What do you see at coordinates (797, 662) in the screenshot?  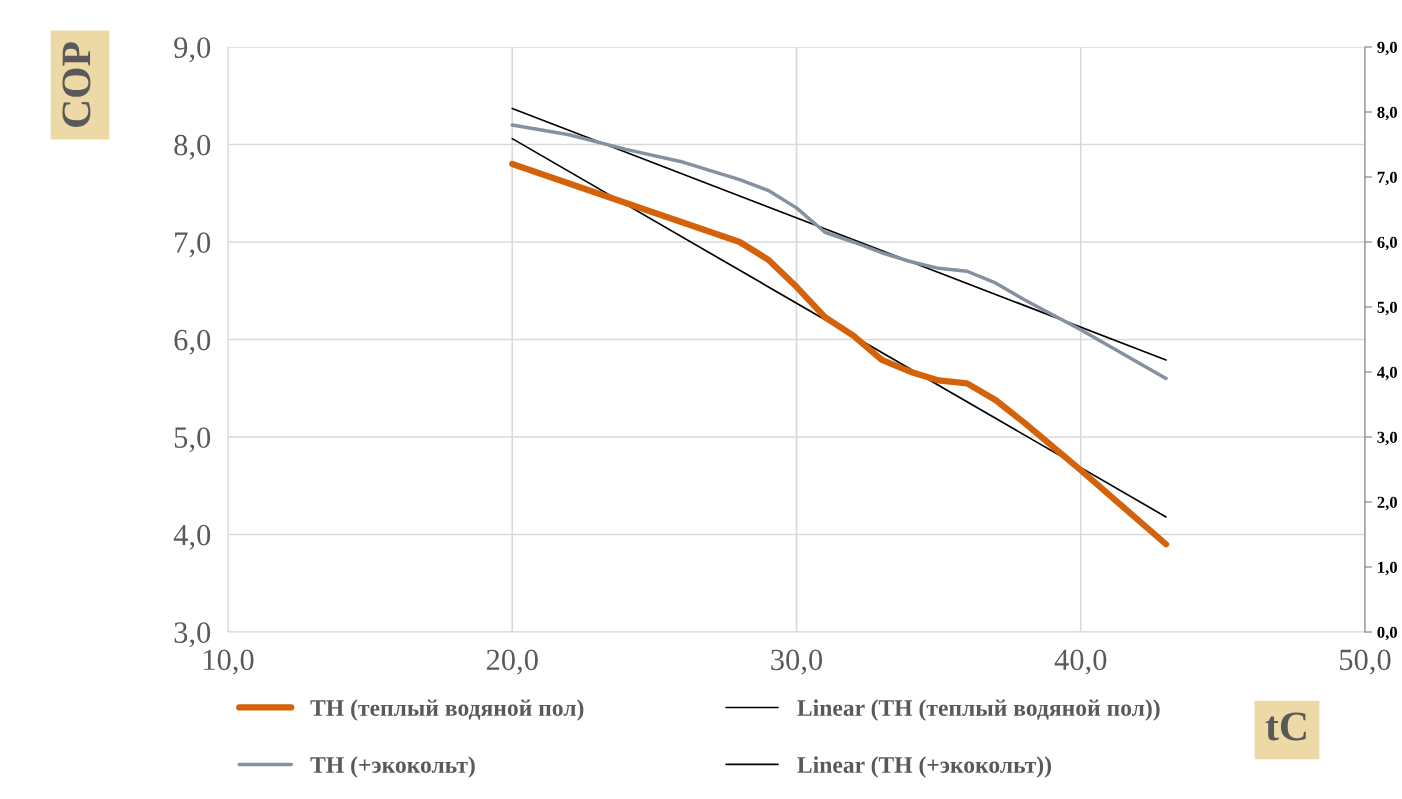 I see `x-tick-label: 30,0` at bounding box center [797, 662].